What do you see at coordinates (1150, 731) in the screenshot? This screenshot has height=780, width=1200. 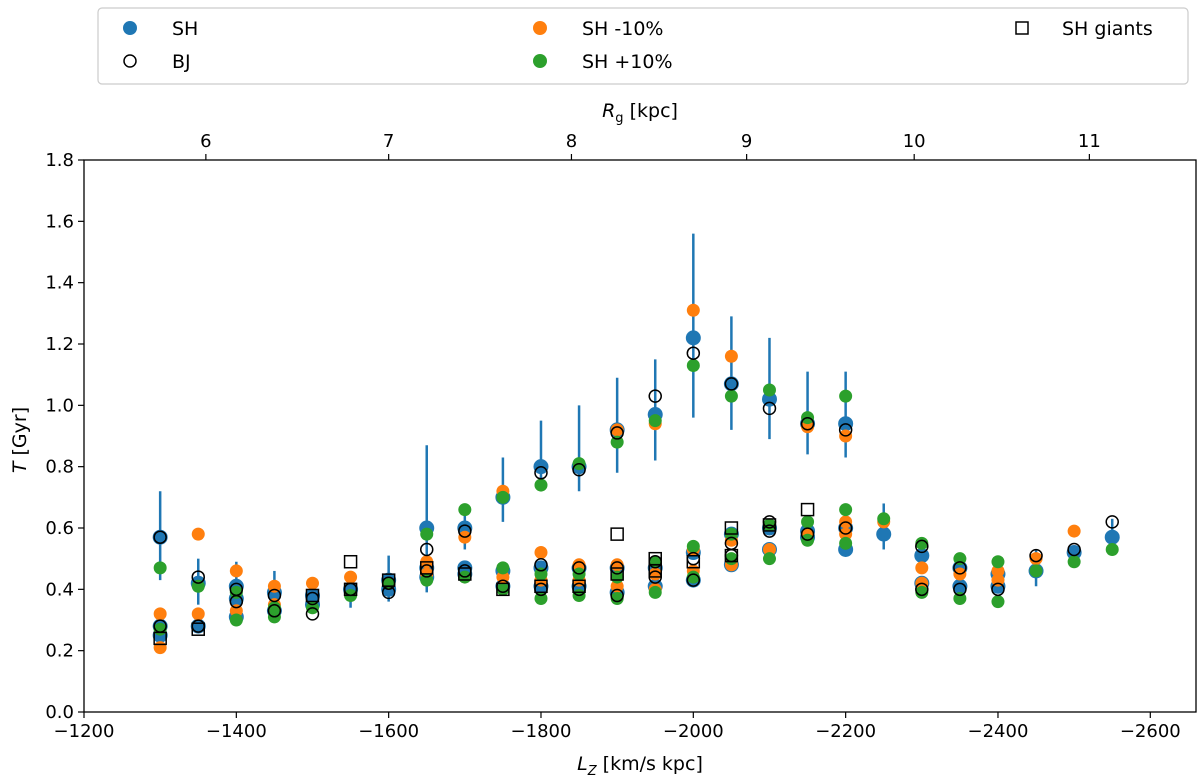 I see `x-tick-label: −2600` at bounding box center [1150, 731].